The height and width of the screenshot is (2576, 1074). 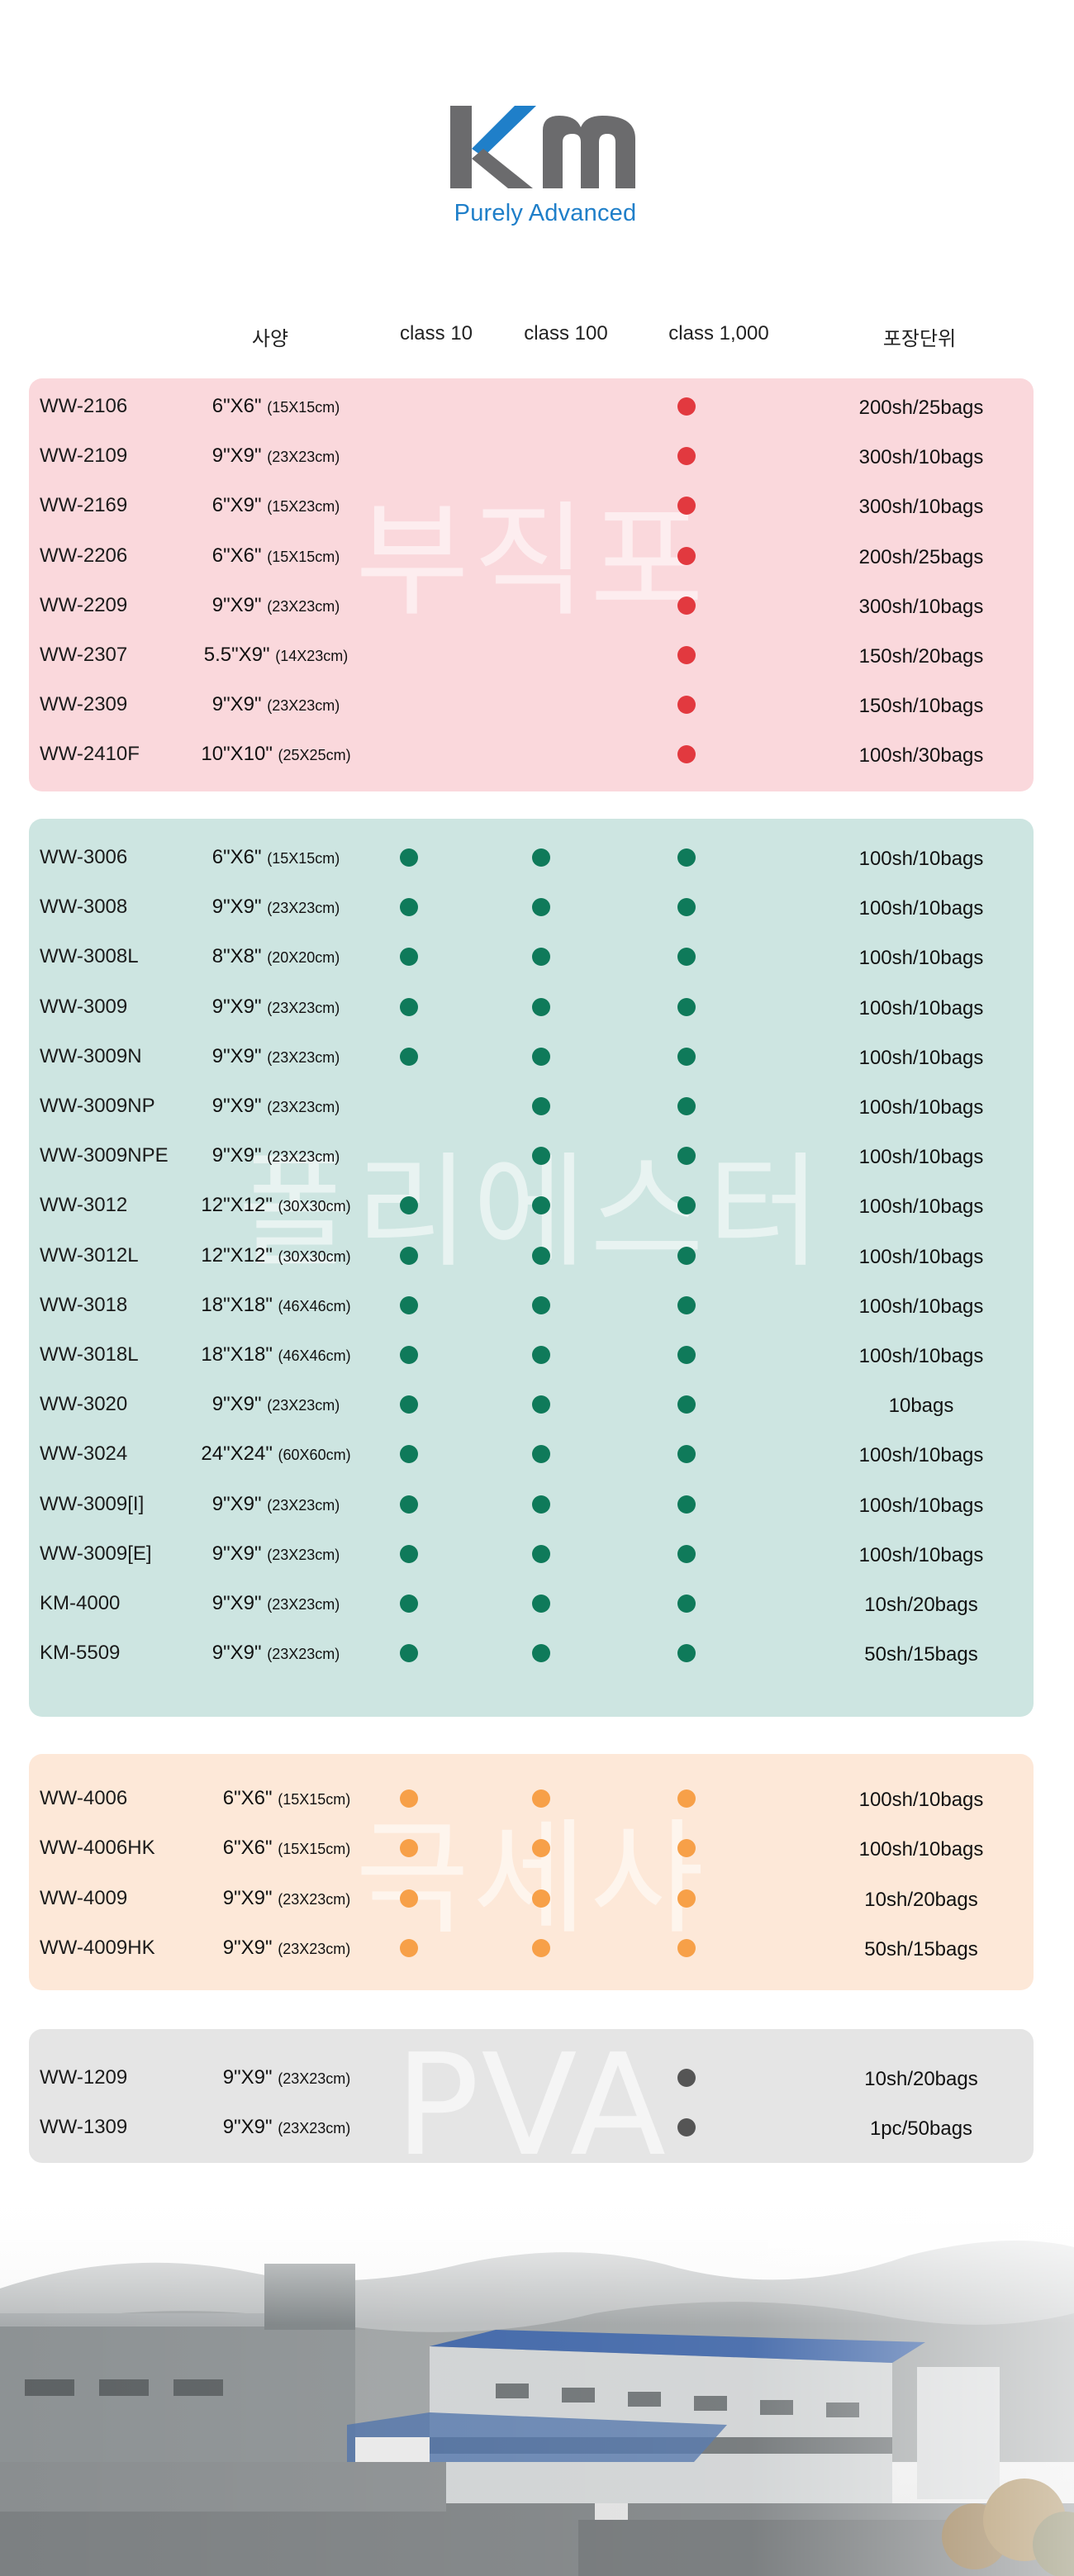 What do you see at coordinates (531, 1061) in the screenshot?
I see `product-row: WW-3009N 9"X9" (23X23cm) 100sh/10bags` at bounding box center [531, 1061].